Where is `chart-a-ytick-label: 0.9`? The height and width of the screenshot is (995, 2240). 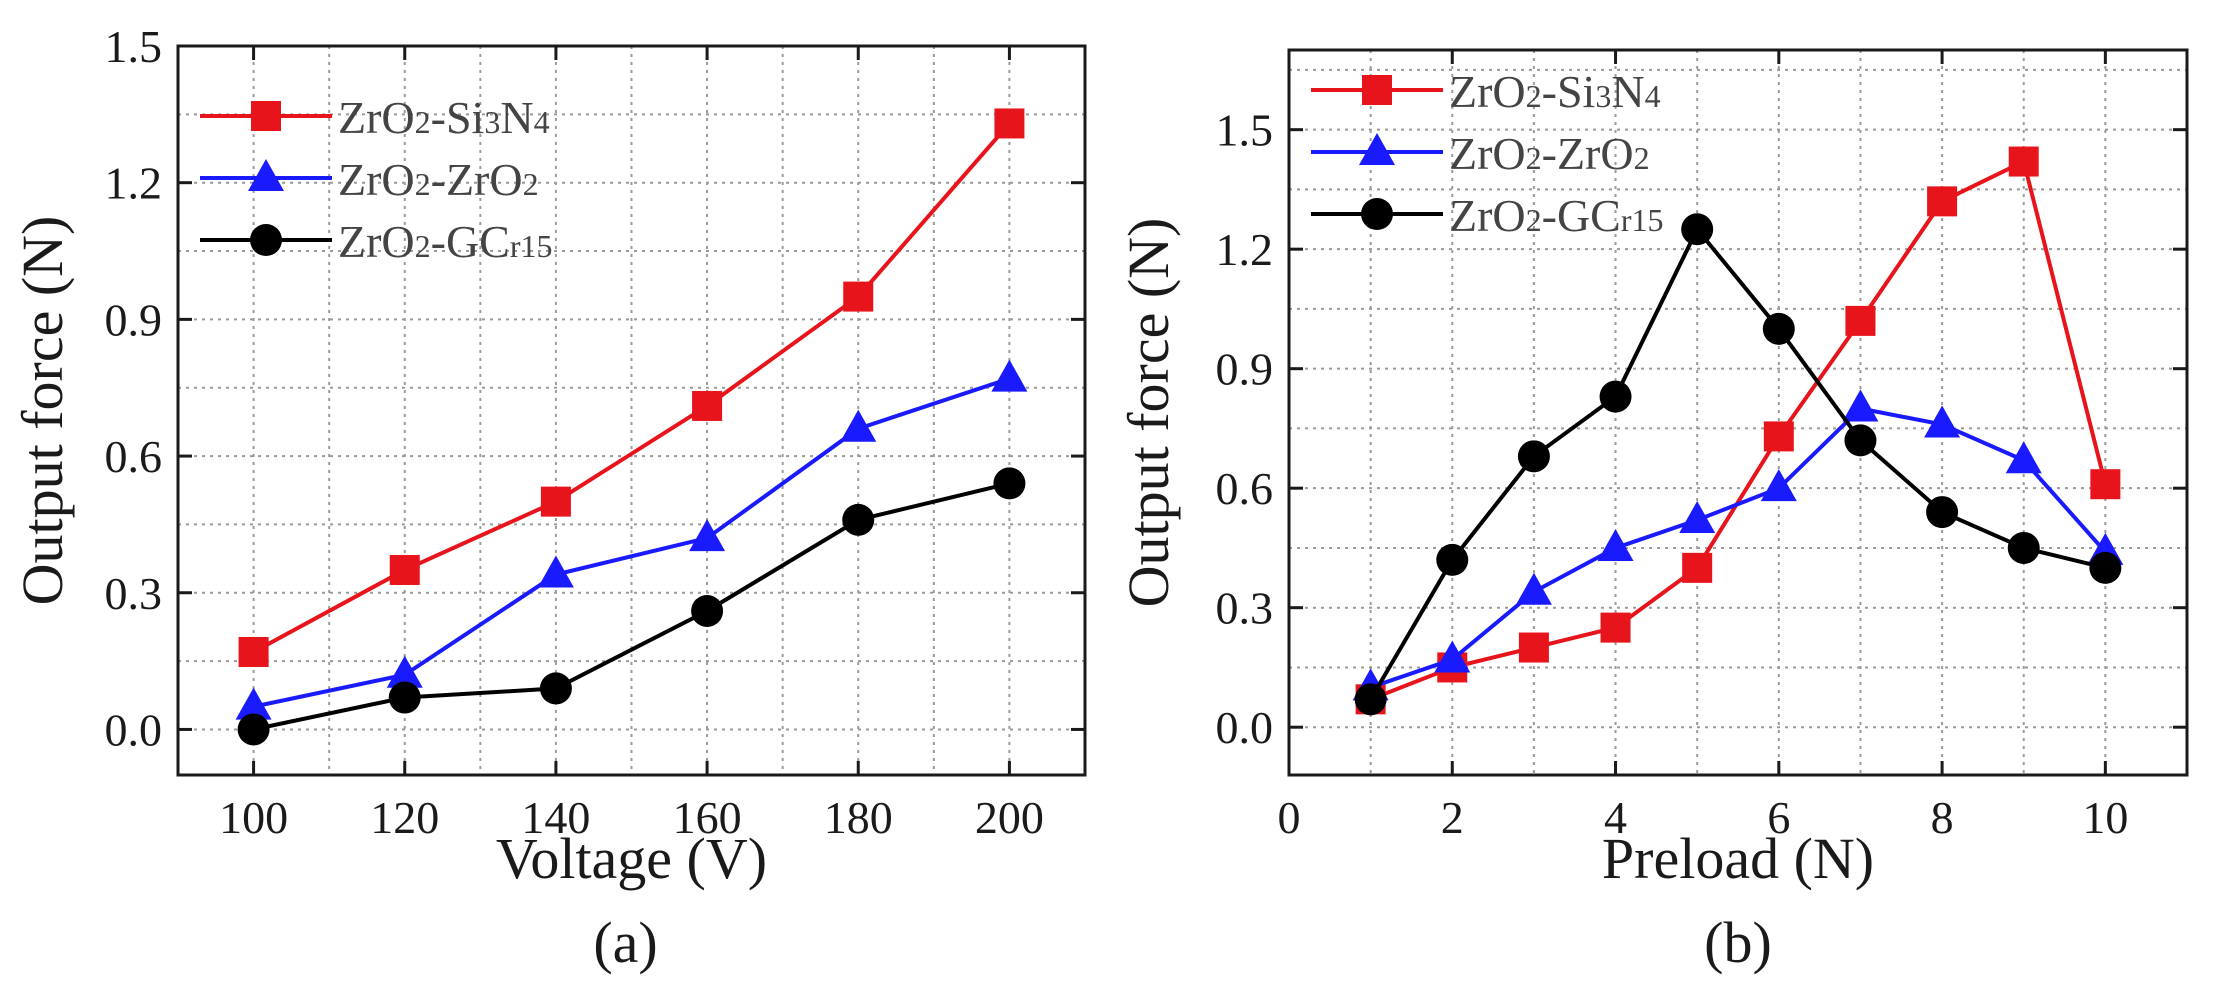 chart-a-ytick-label: 0.9 is located at coordinates (134, 319).